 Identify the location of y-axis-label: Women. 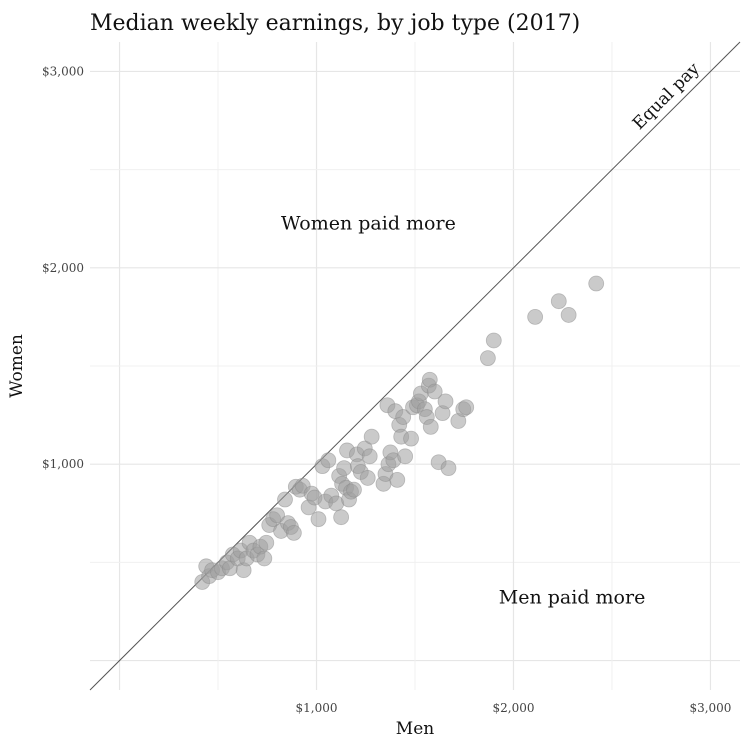
(17, 366).